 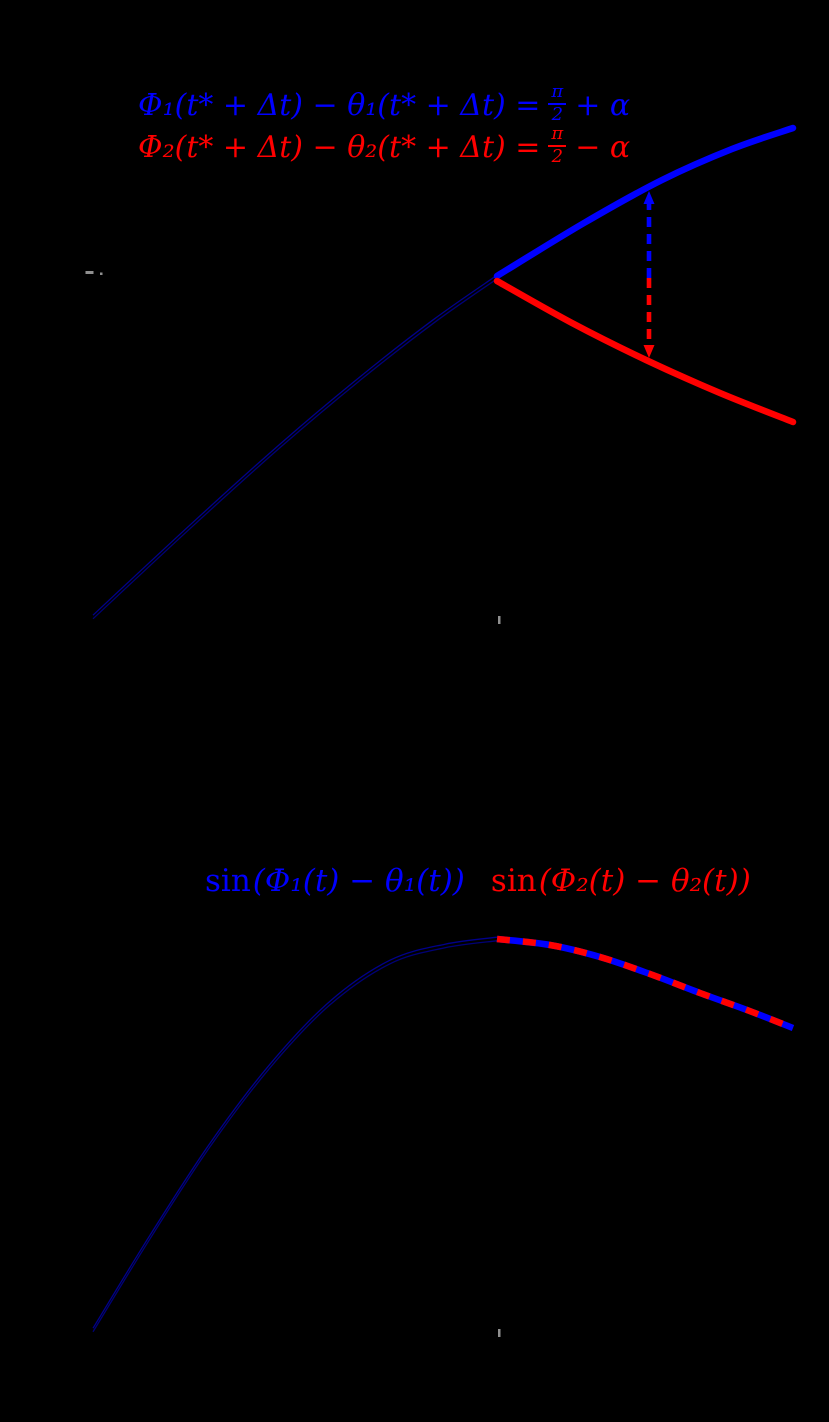 What do you see at coordinates (603, 147) in the screenshot?
I see `equation-phi2-tail: − α` at bounding box center [603, 147].